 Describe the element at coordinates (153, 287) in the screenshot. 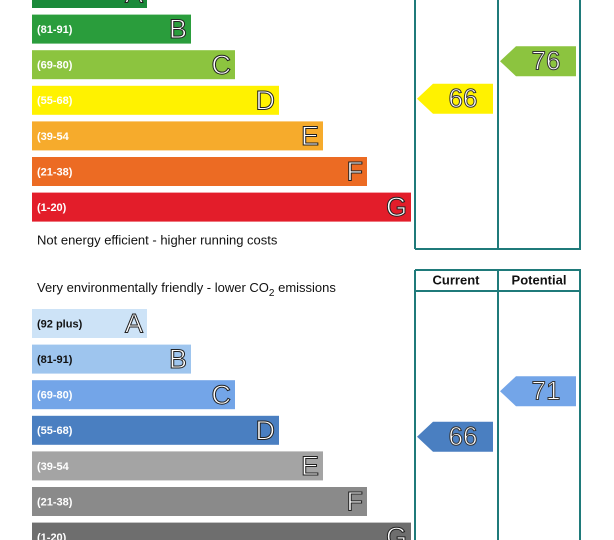

I see `caption-part: Very environmentally friendly - lower CO` at that location.